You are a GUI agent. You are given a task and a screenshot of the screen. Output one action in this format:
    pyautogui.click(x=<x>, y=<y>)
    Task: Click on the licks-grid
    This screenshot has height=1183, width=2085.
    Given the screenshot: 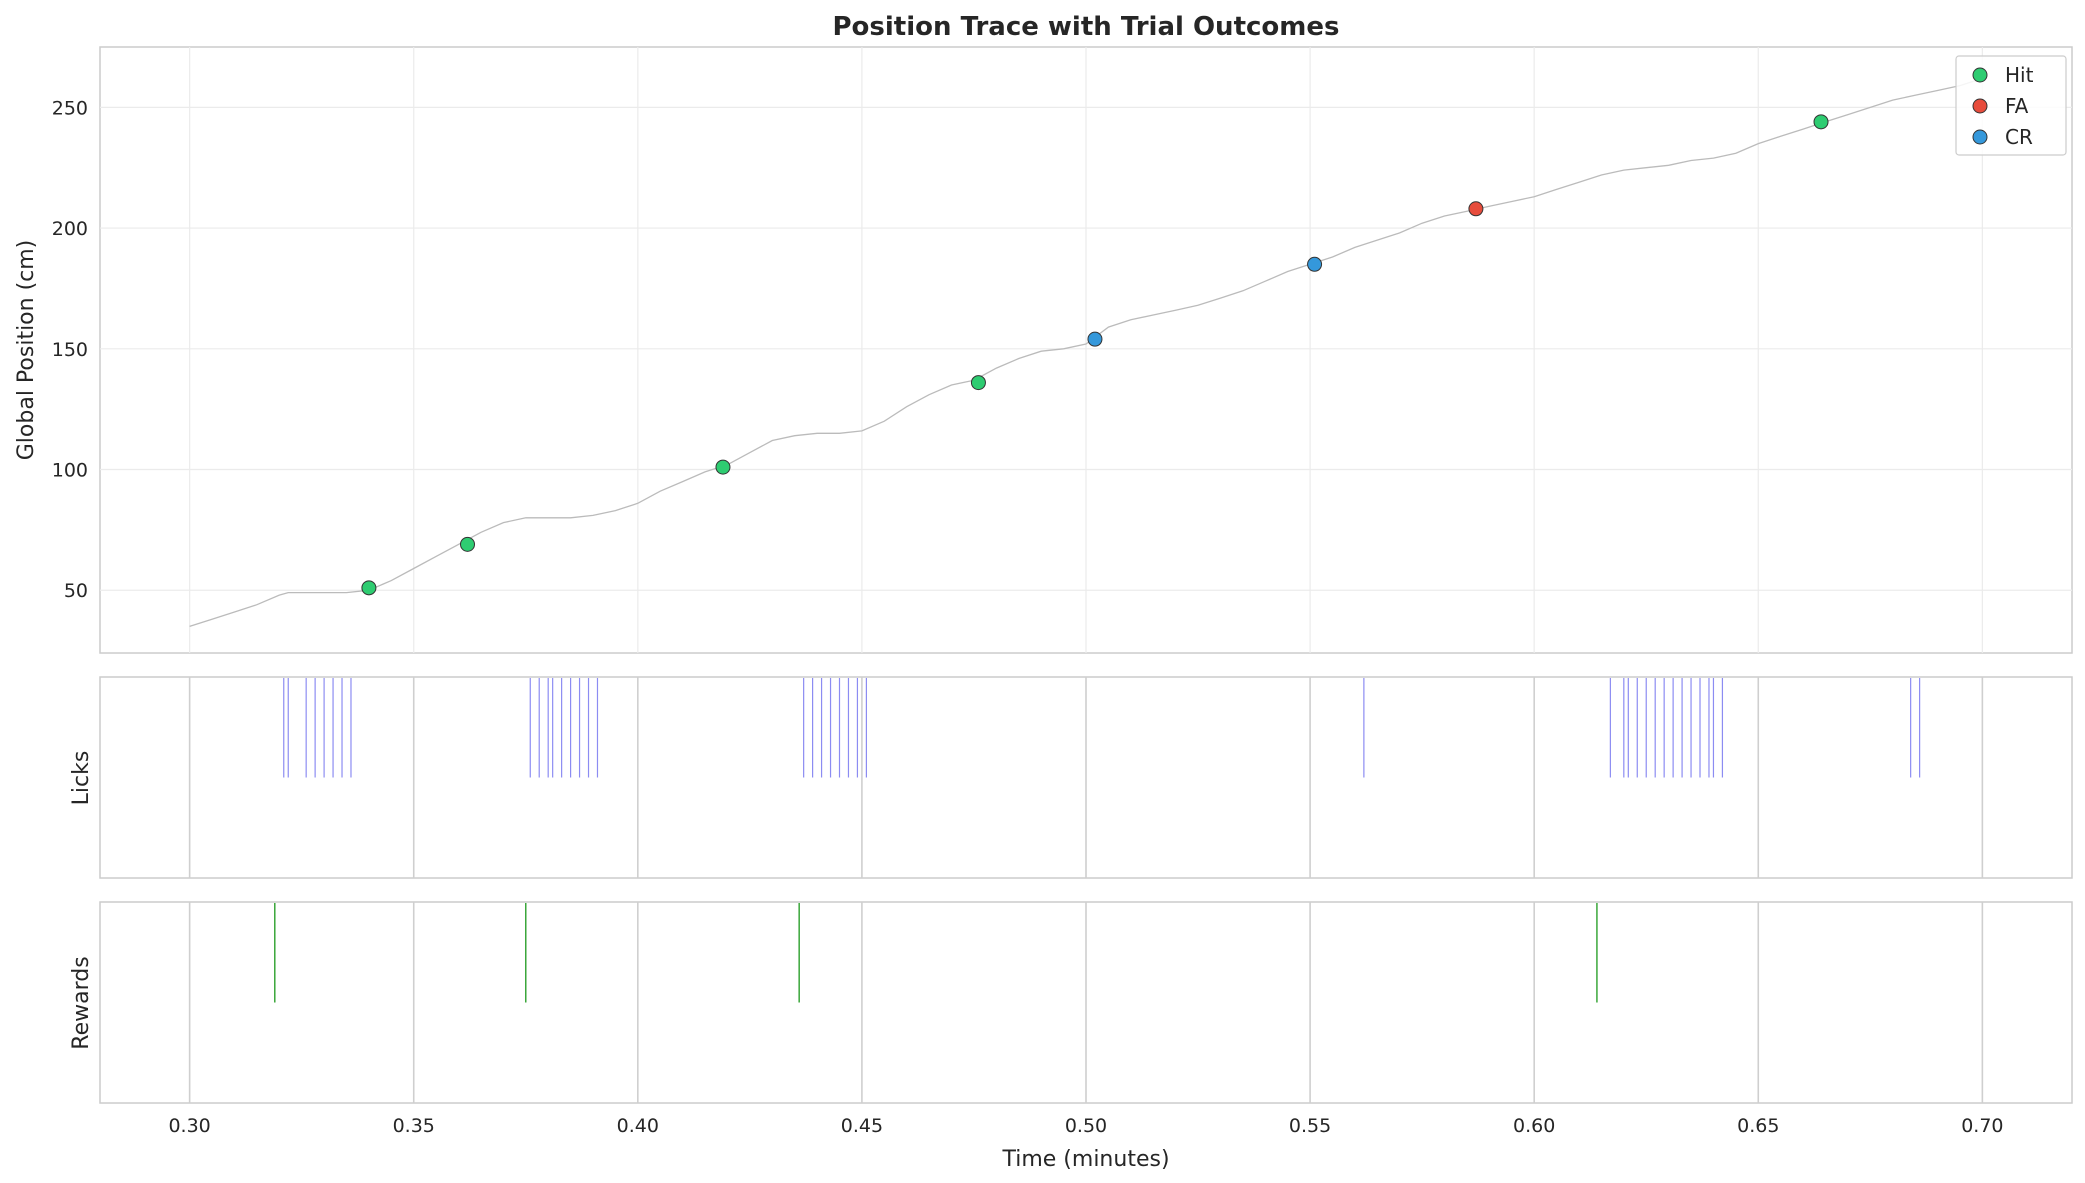 What is the action you would take?
    pyautogui.click(x=1086, y=777)
    